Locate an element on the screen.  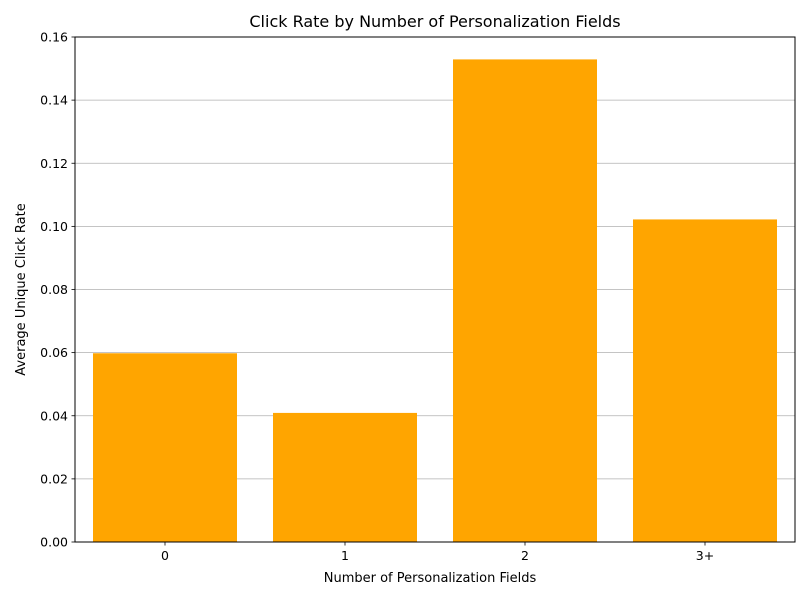
x-tick-label: 3+ is located at coordinates (705, 555).